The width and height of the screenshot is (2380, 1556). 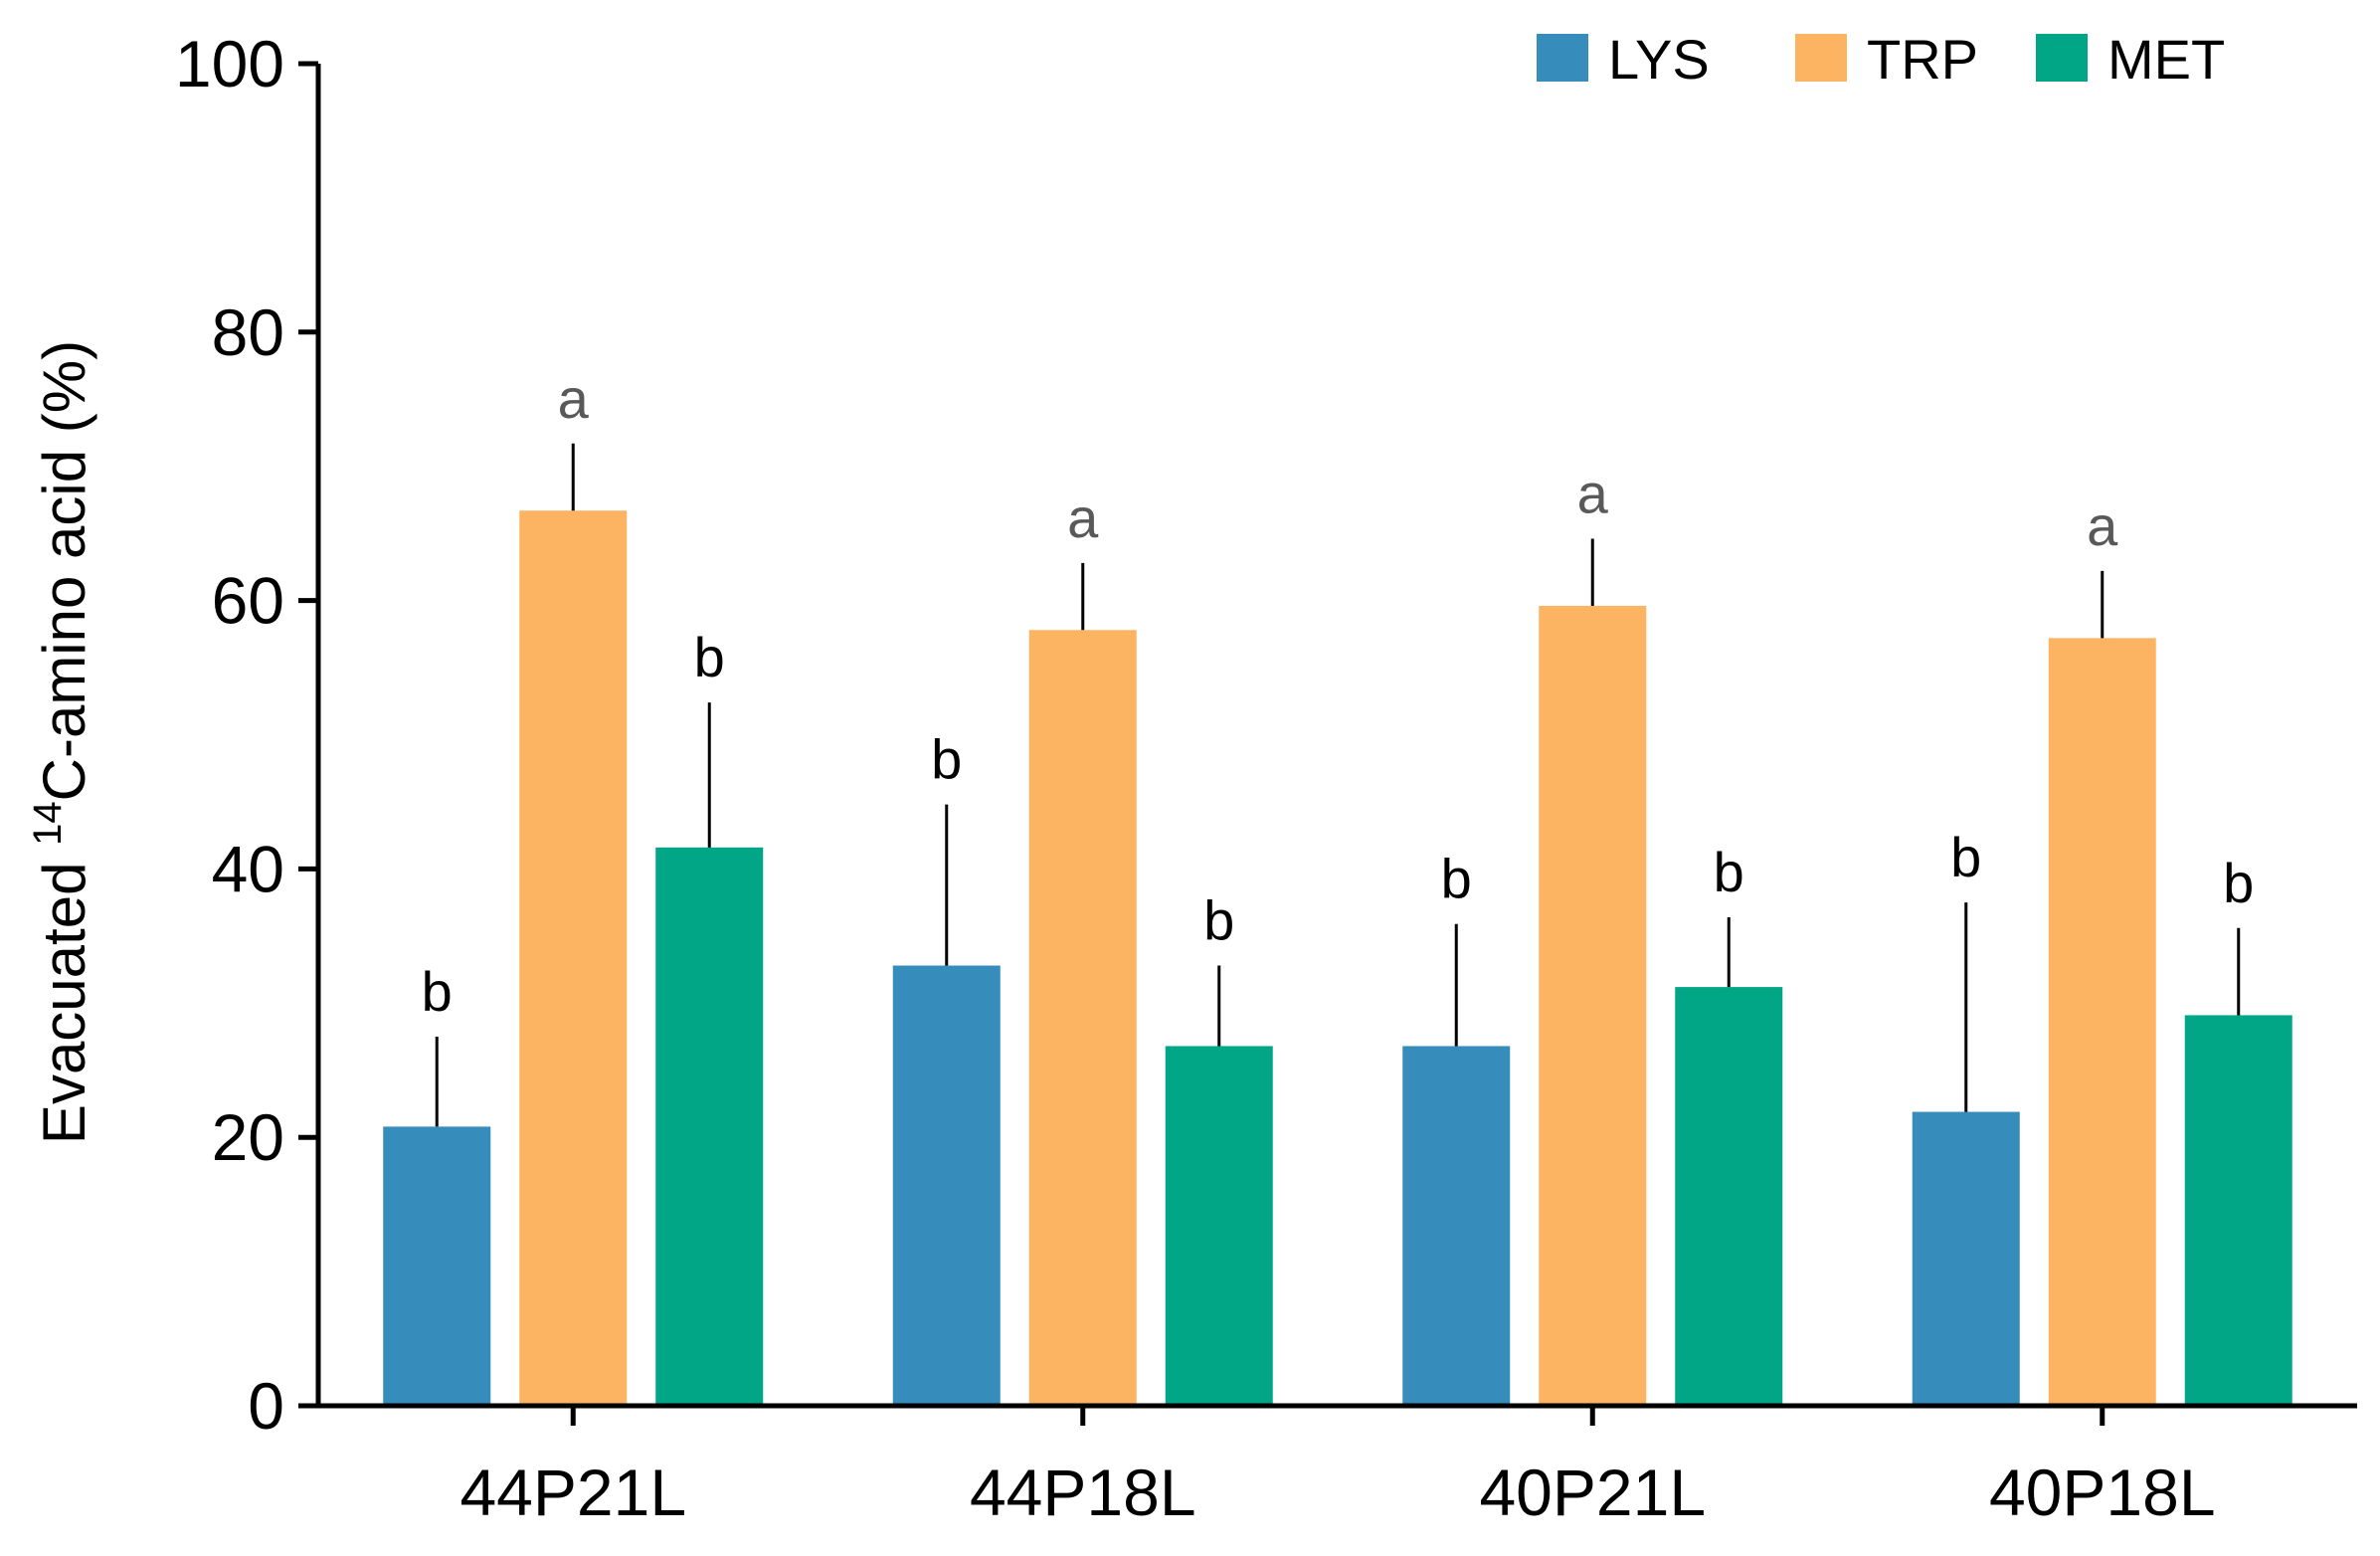 I want to click on y-tick-label: 0, so click(x=266, y=1406).